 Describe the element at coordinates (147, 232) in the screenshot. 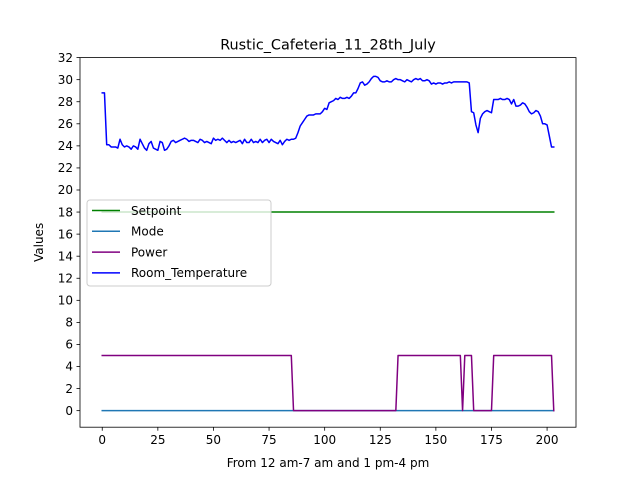

I see `legend-label-mode: Mode` at that location.